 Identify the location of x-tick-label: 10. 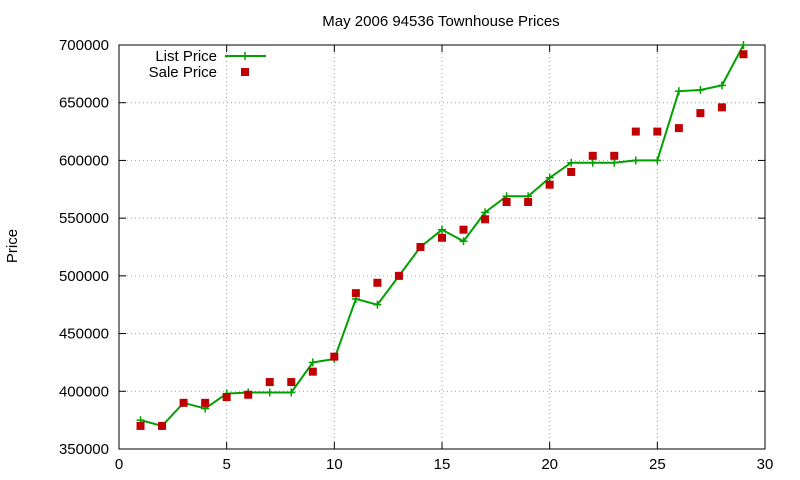
(334, 464).